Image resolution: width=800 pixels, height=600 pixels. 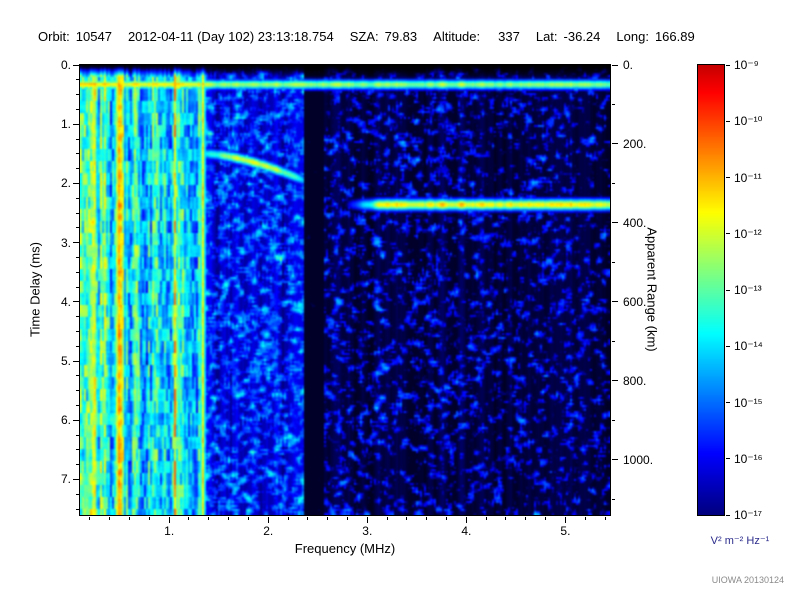 I want to click on left-y-axis-tick-label: 1., so click(x=65, y=124).